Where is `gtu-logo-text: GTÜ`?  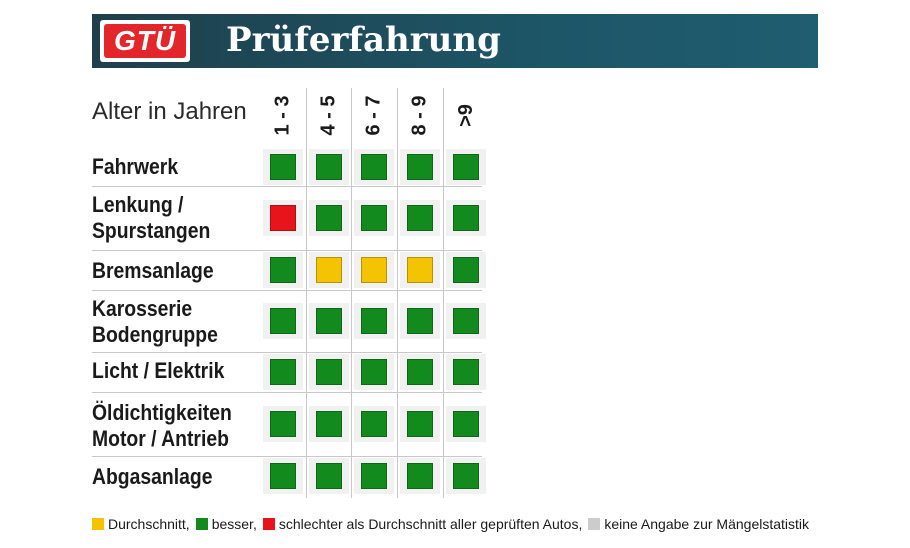 gtu-logo-text: GTÜ is located at coordinates (145, 40).